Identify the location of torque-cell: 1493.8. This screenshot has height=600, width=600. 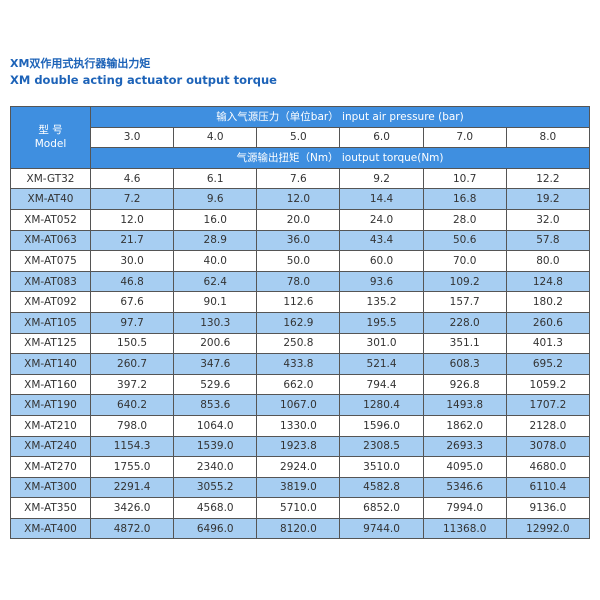
(464, 405).